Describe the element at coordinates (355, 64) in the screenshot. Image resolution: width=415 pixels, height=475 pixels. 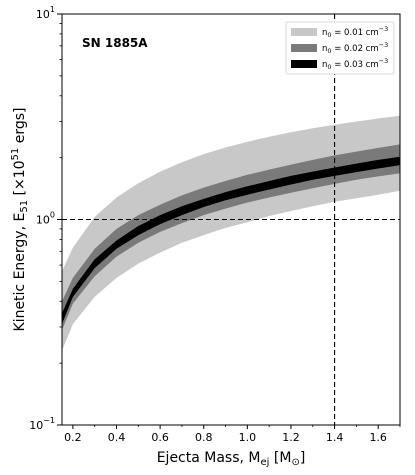
I see `legend-label: n0 = 0.03 cm−3` at that location.